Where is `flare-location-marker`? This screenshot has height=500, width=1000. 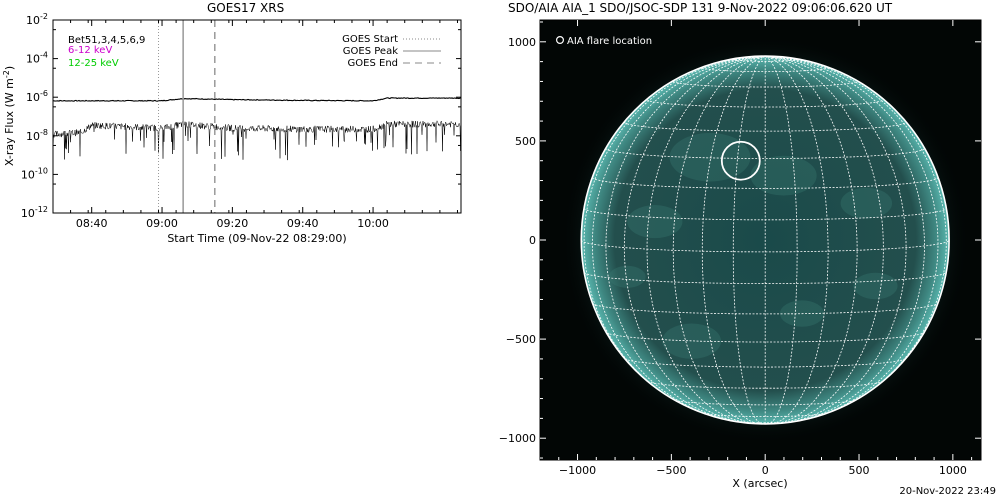 flare-location-marker is located at coordinates (740, 160).